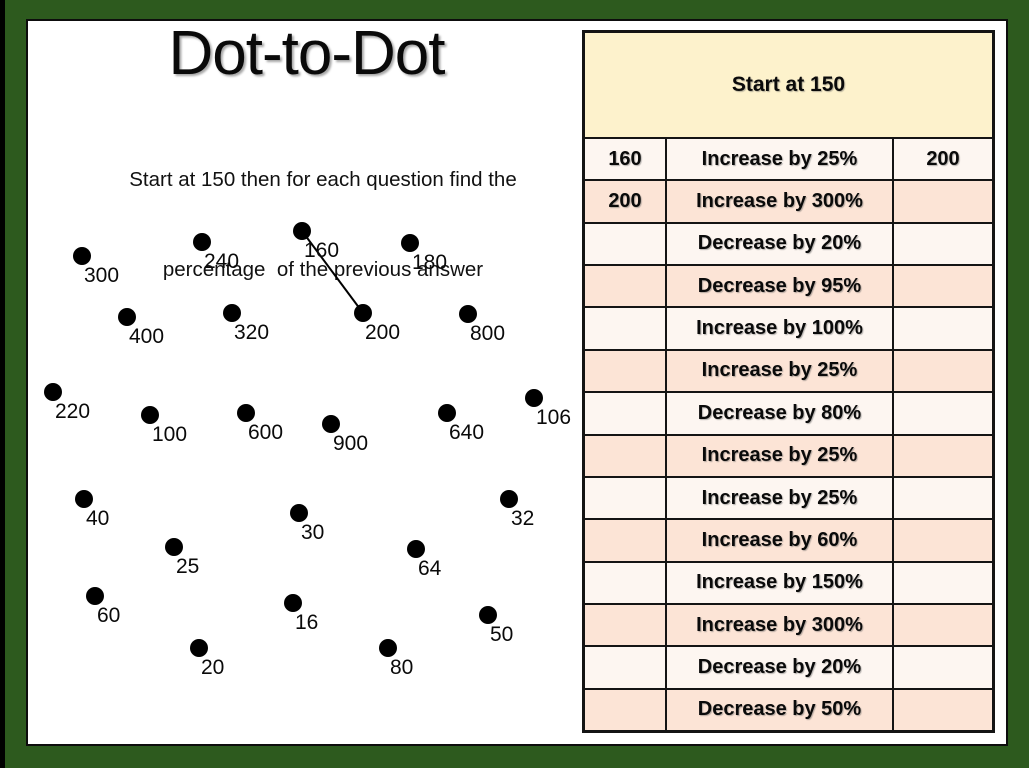  Describe the element at coordinates (625, 201) in the screenshot. I see `answer-cell-left-row-2: 200` at that location.